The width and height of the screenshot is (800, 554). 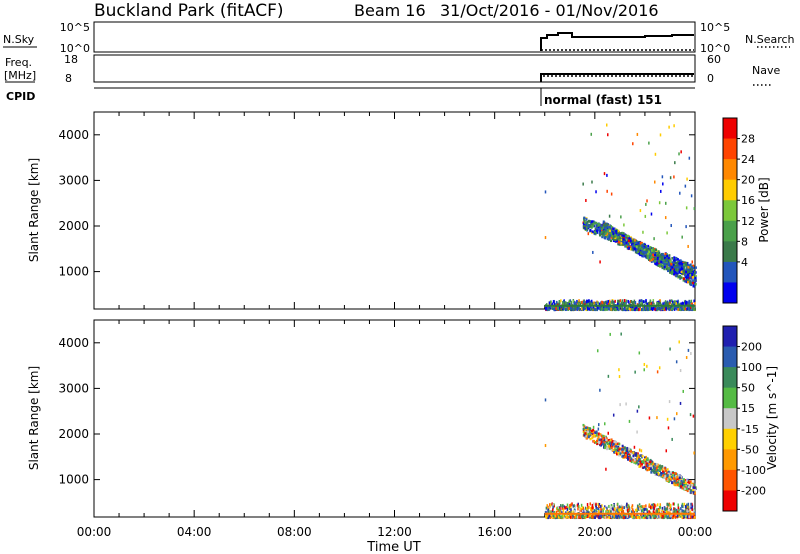 What do you see at coordinates (748, 180) in the screenshot?
I see `colorbar-tick-label: 20` at bounding box center [748, 180].